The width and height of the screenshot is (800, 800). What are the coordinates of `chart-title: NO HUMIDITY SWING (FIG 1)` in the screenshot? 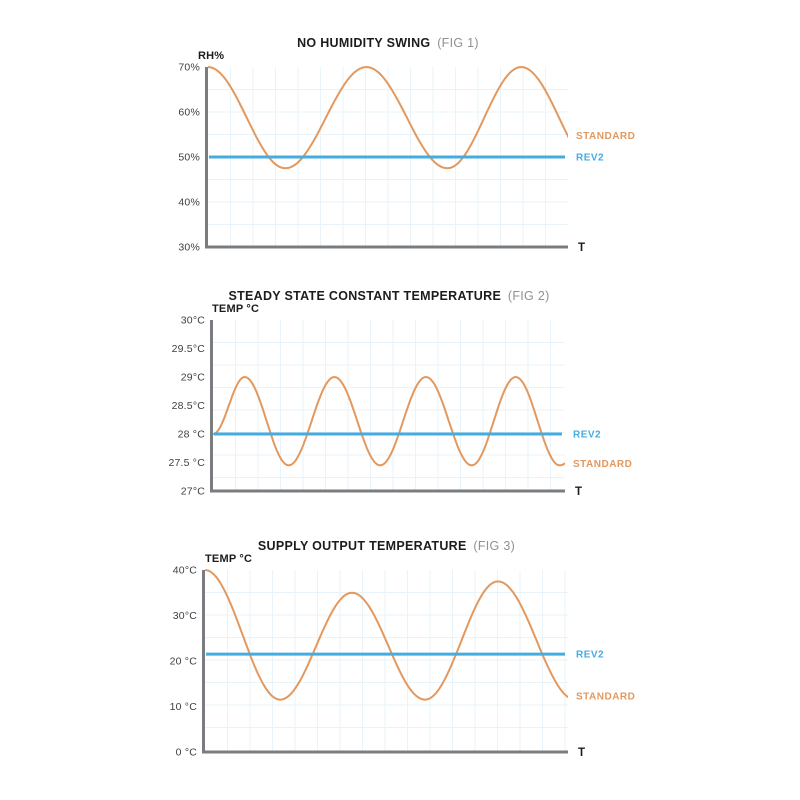 It's located at (388, 44).